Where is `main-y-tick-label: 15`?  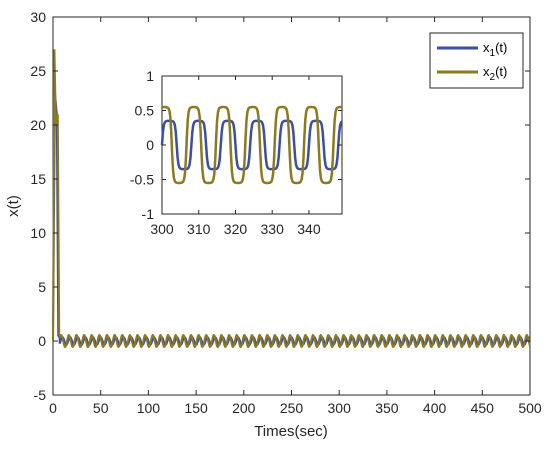
main-y-tick-label: 15 is located at coordinates (38, 179).